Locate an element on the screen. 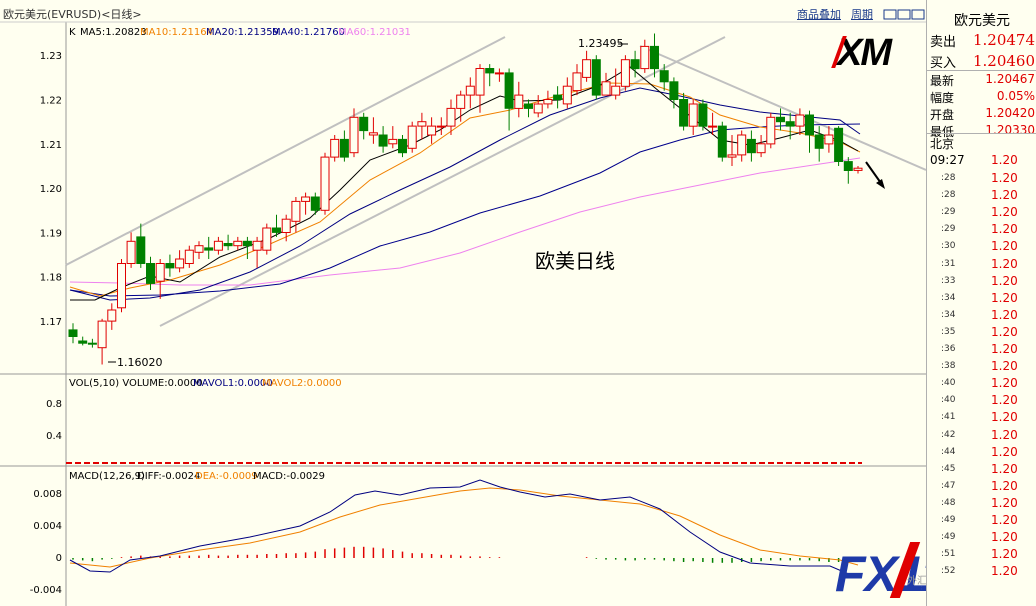 The image size is (1036, 606). tick-row: :45 1.20 is located at coordinates (981, 470).